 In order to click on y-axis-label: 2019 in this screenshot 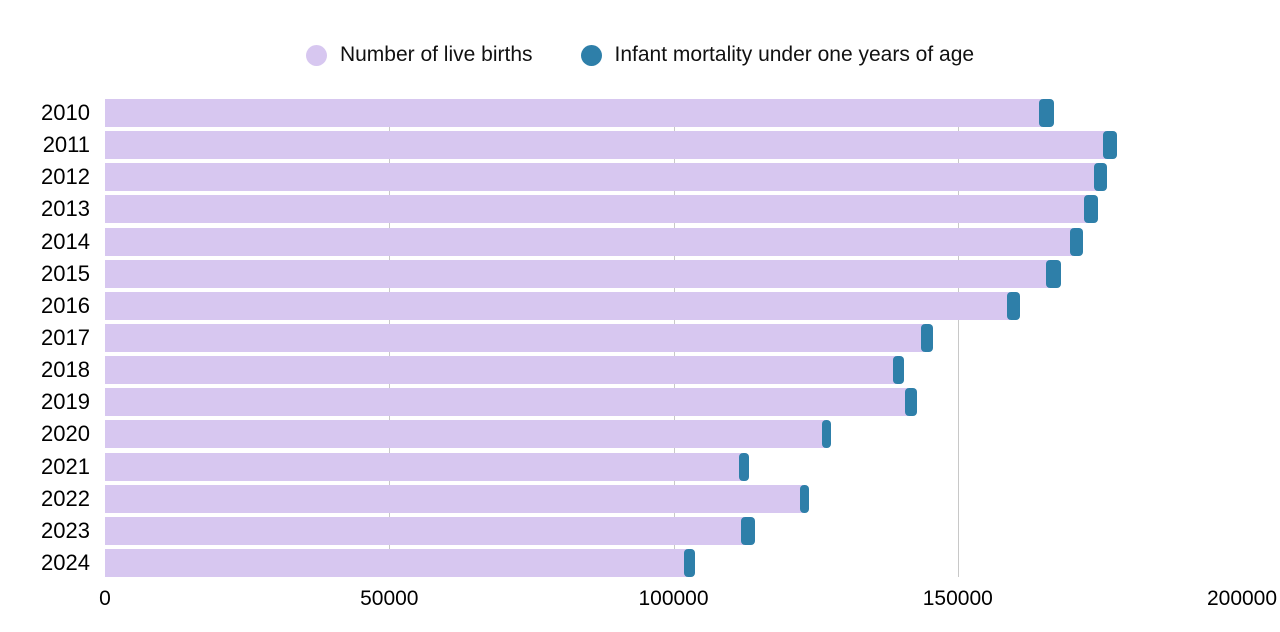, I will do `click(65, 402)`.